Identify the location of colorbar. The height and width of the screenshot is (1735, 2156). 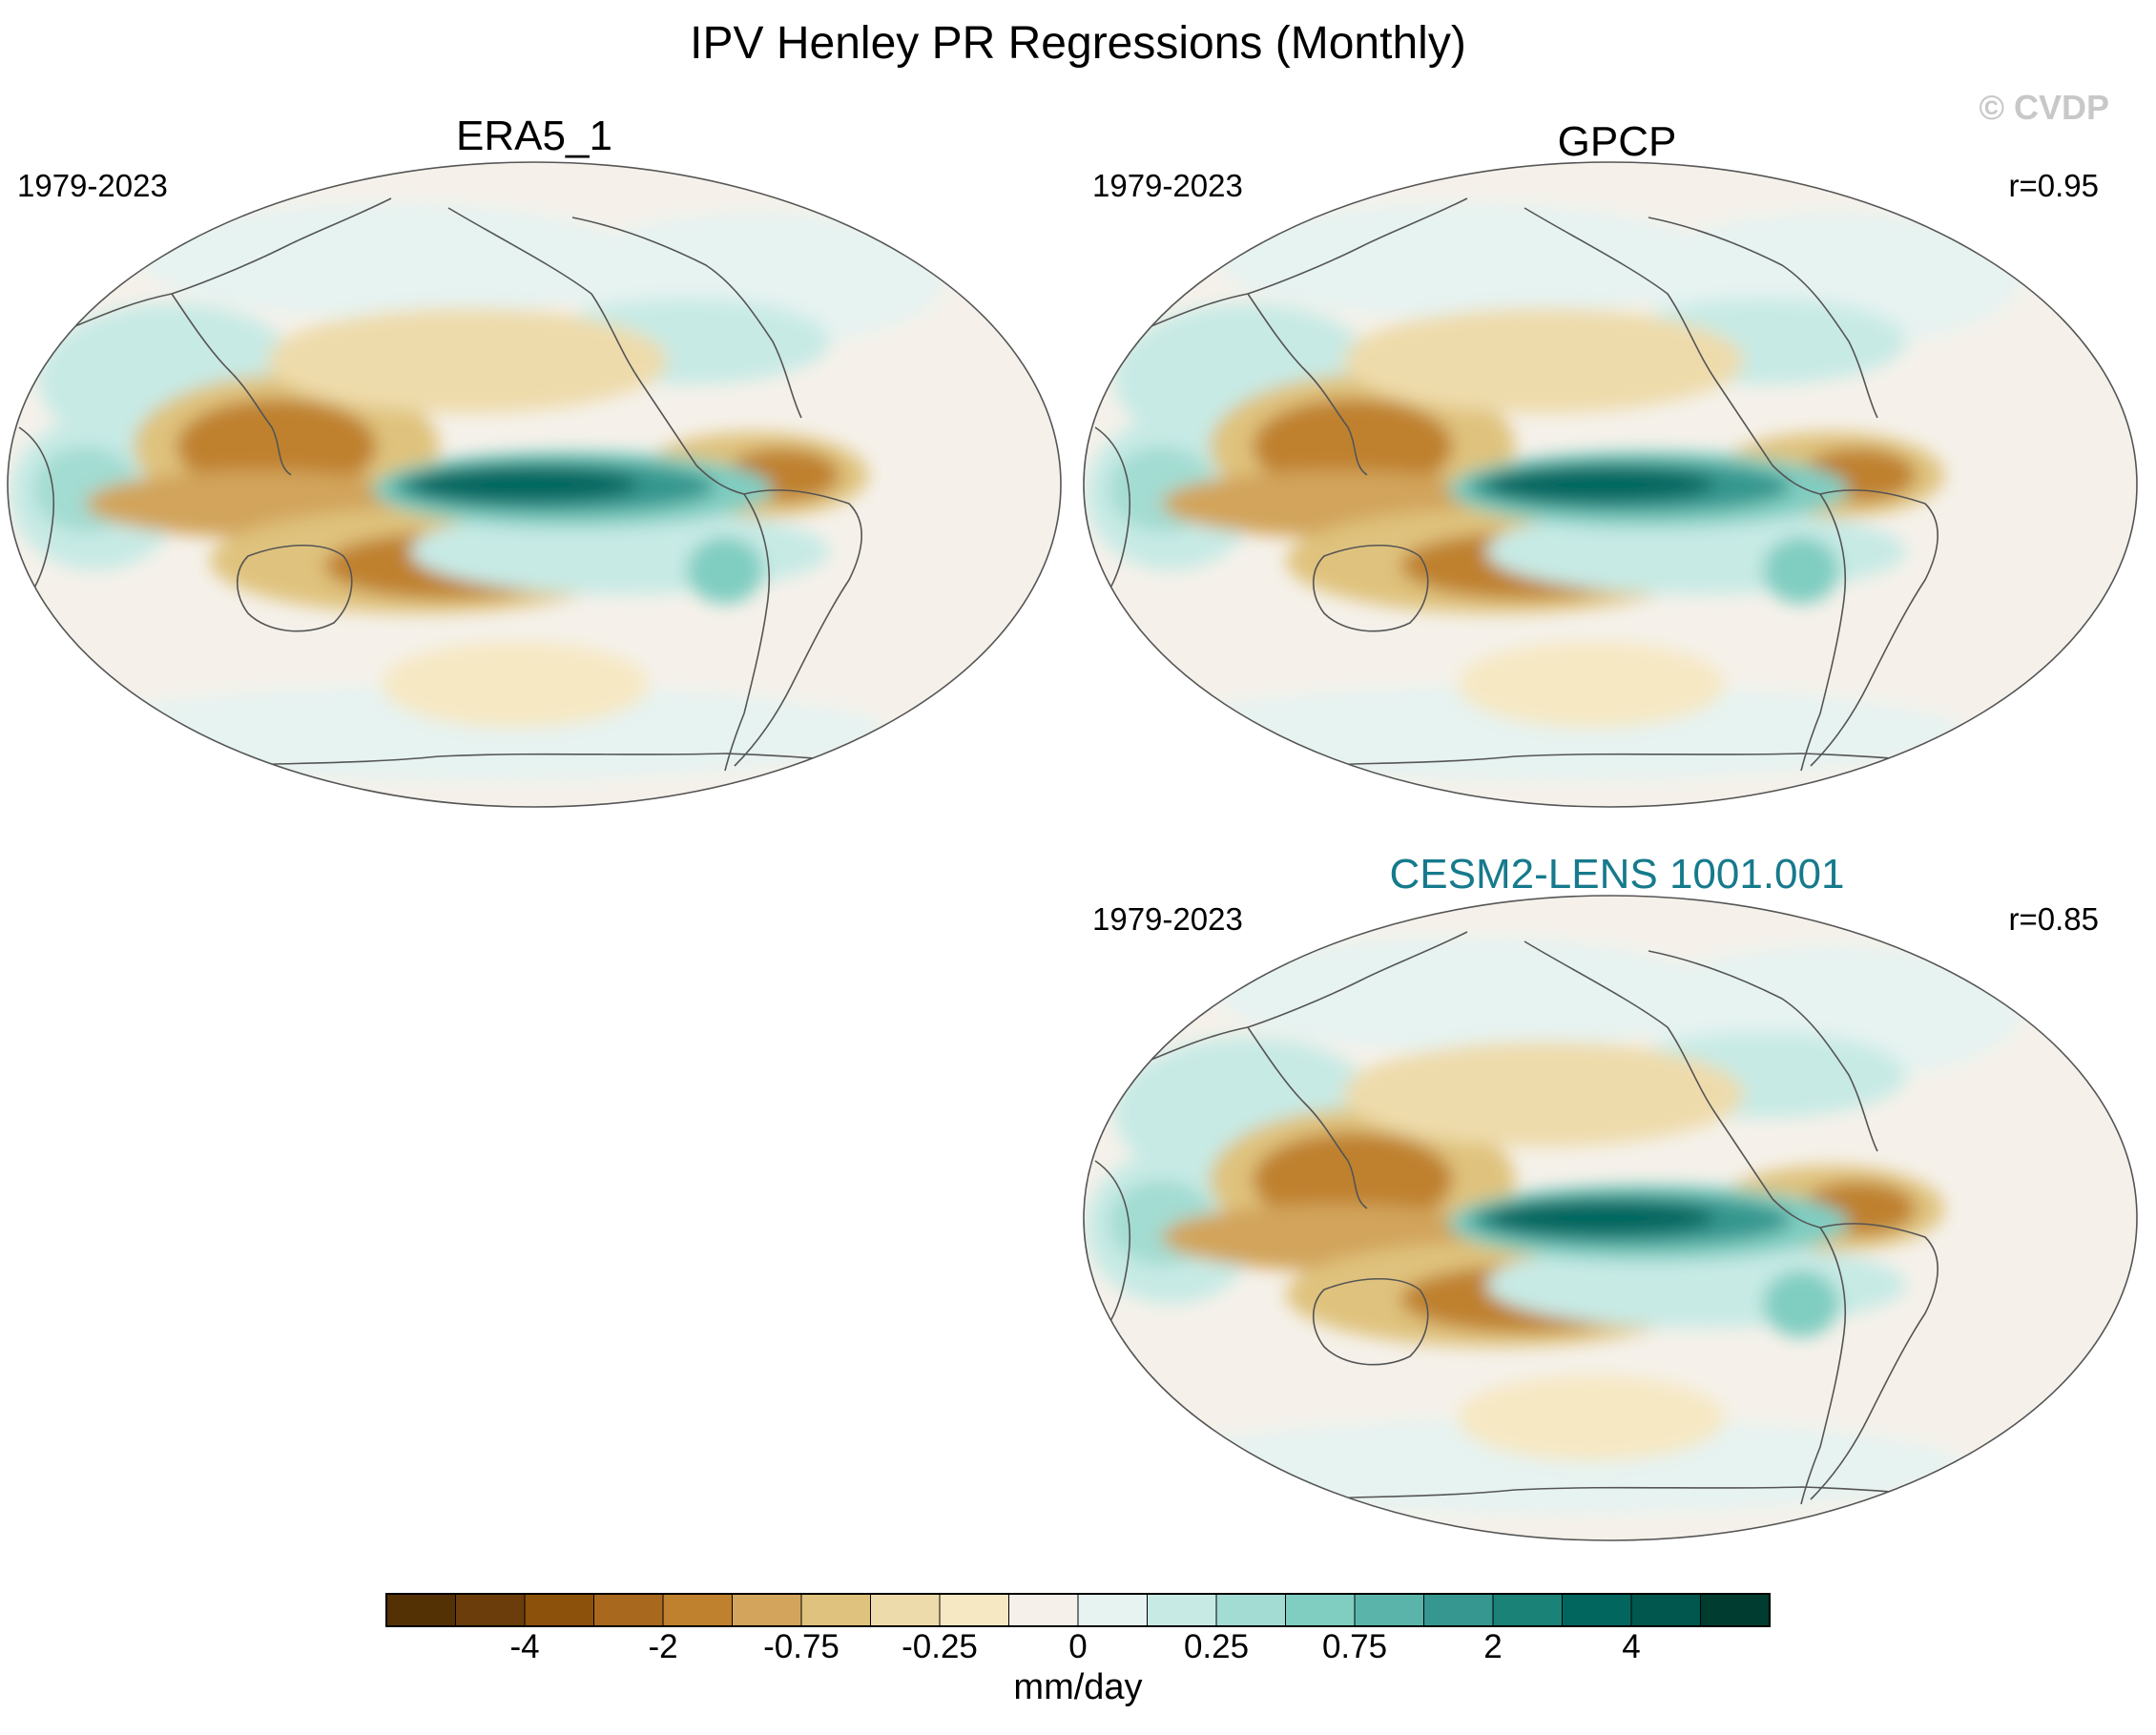
(1078, 1610).